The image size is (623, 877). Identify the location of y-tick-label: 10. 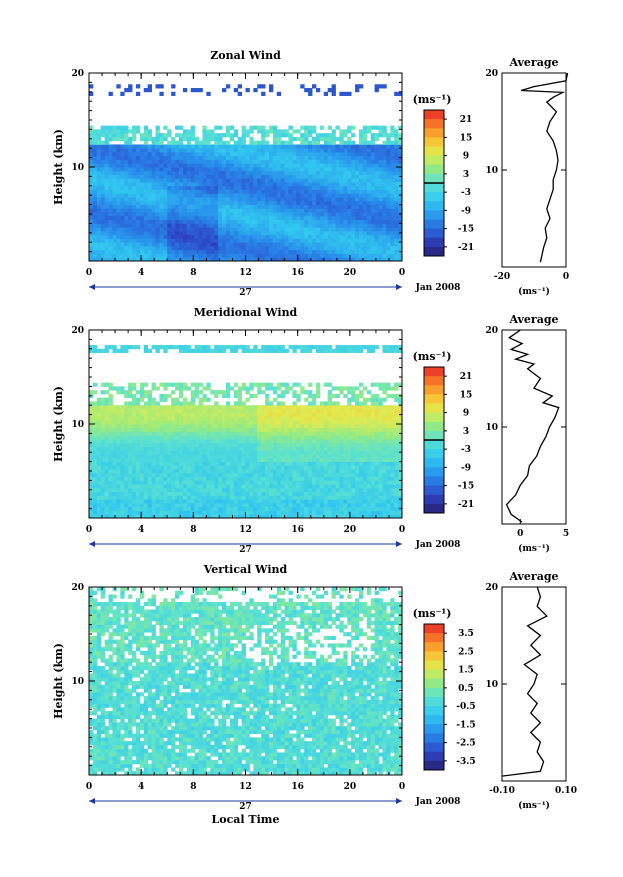
(77, 168).